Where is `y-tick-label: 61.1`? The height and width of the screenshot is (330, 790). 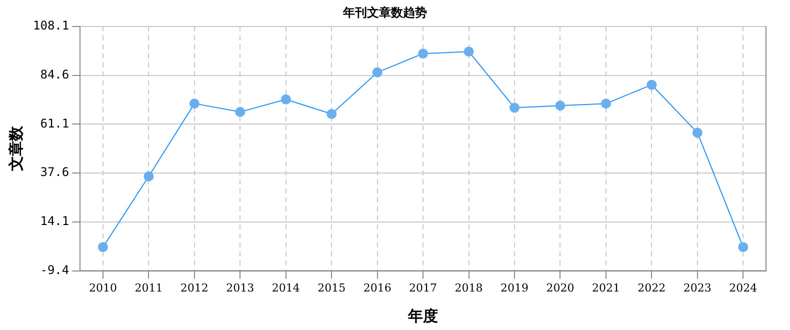 y-tick-label: 61.1 is located at coordinates (55, 123).